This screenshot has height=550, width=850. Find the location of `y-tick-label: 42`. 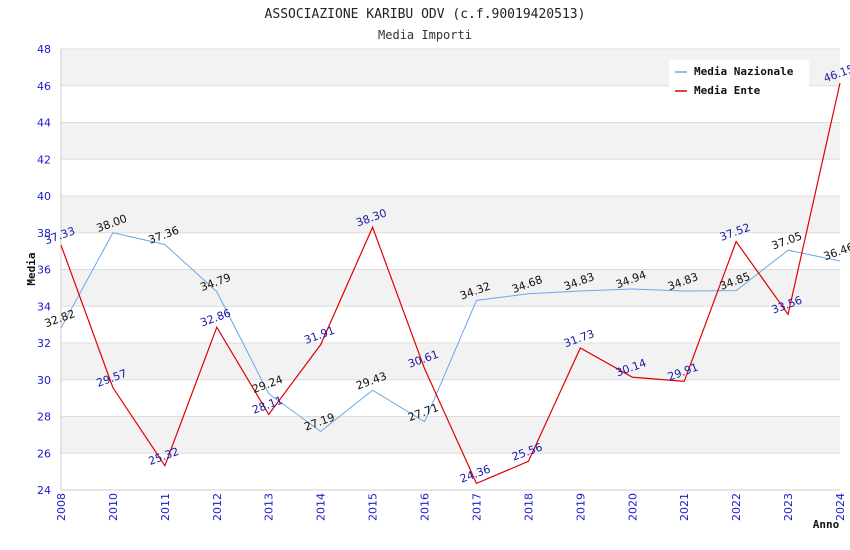

y-tick-label: 42 is located at coordinates (44, 159).